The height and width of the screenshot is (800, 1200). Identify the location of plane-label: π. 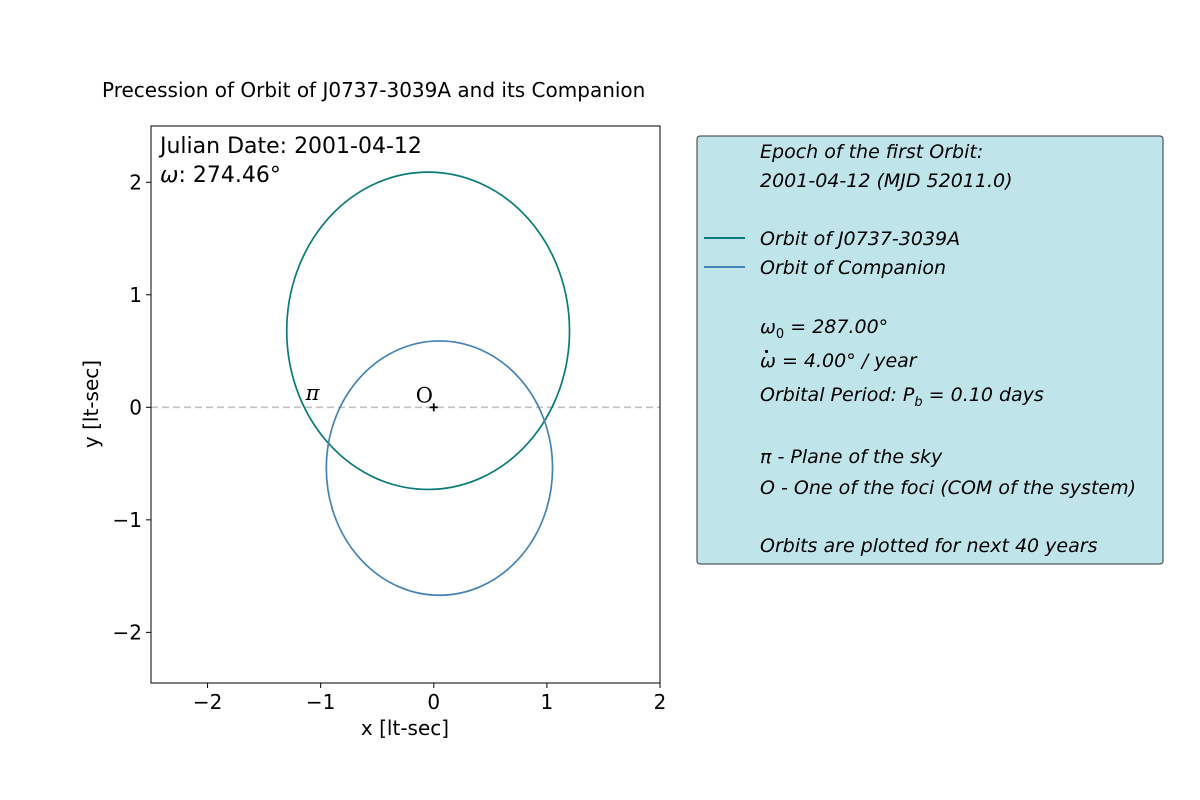
(313, 393).